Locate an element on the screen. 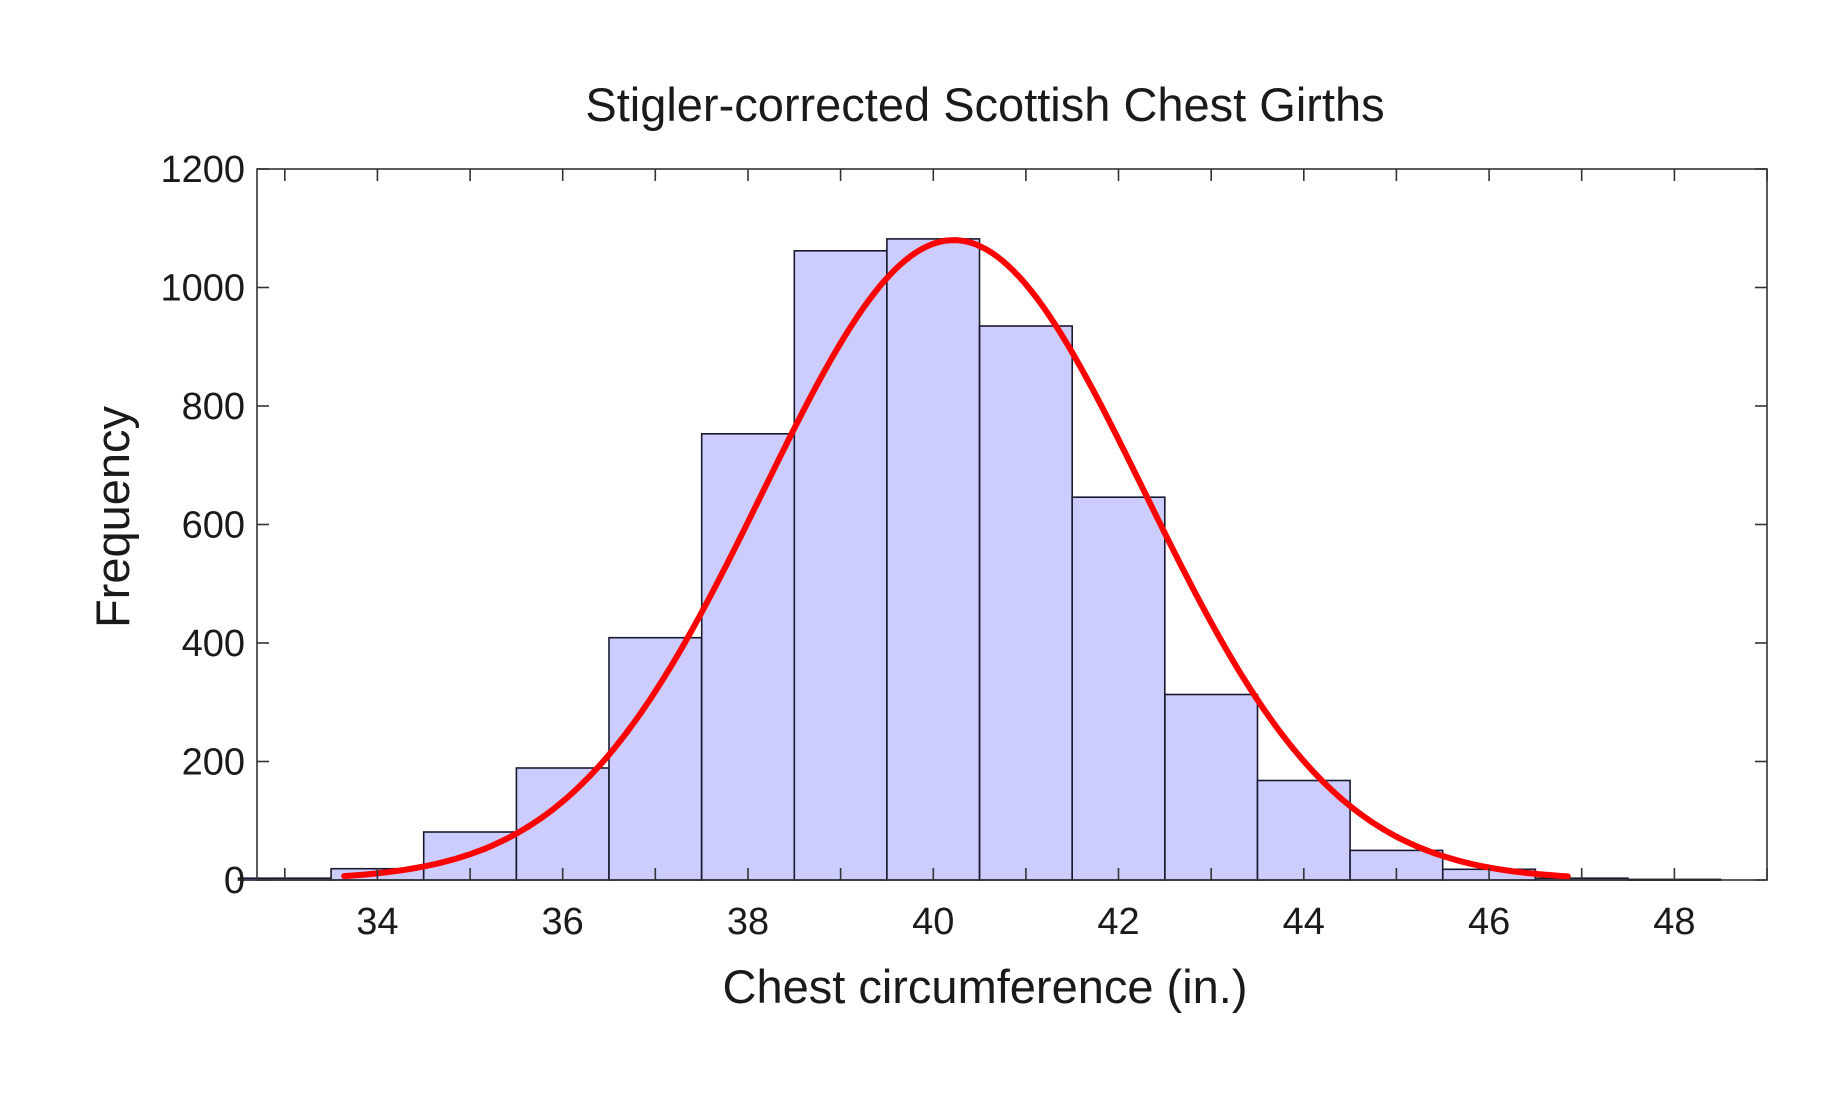 This screenshot has width=1841, height=1098. x-tick-label: 44 is located at coordinates (1304, 922).